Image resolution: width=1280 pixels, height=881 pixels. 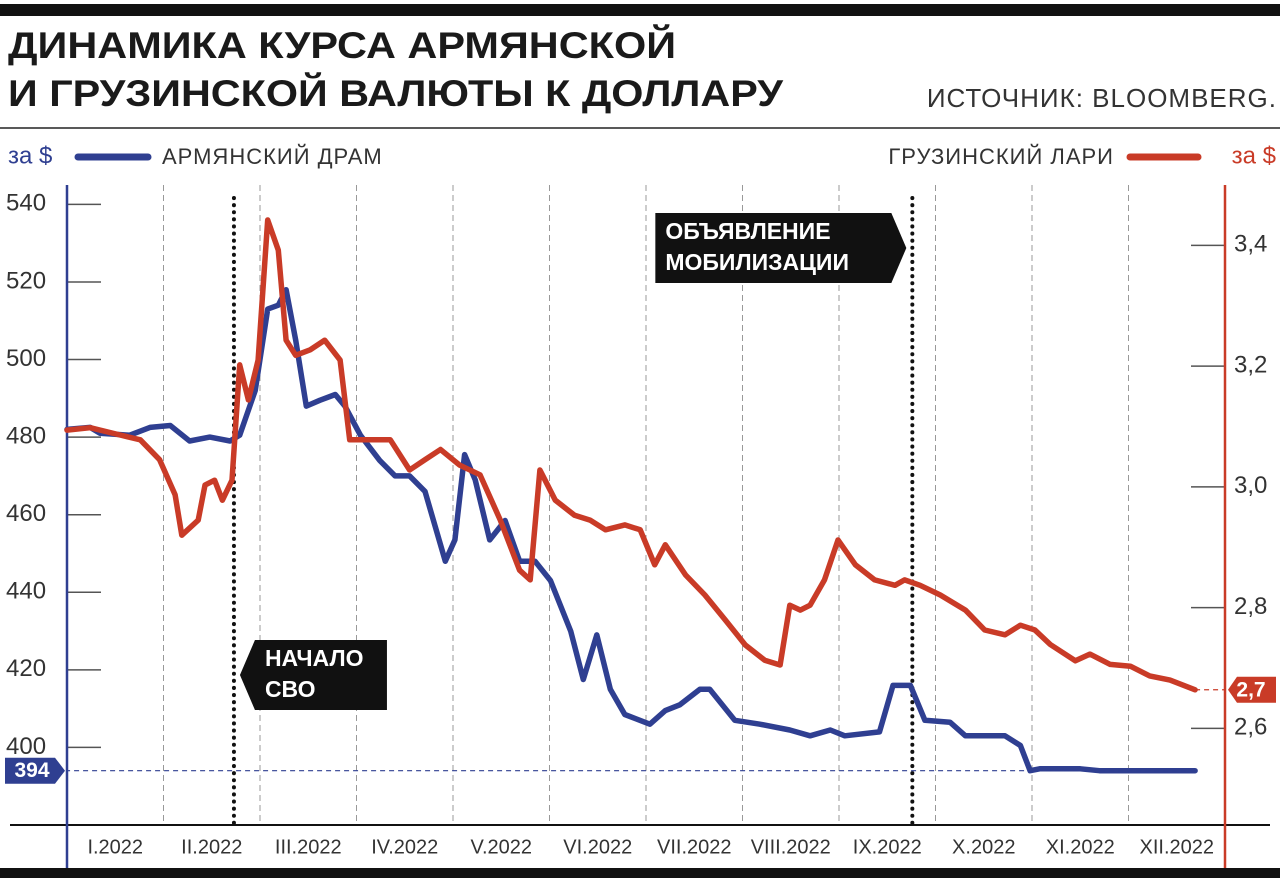 What do you see at coordinates (26, 513) in the screenshot?
I see `y-tick-label: 460` at bounding box center [26, 513].